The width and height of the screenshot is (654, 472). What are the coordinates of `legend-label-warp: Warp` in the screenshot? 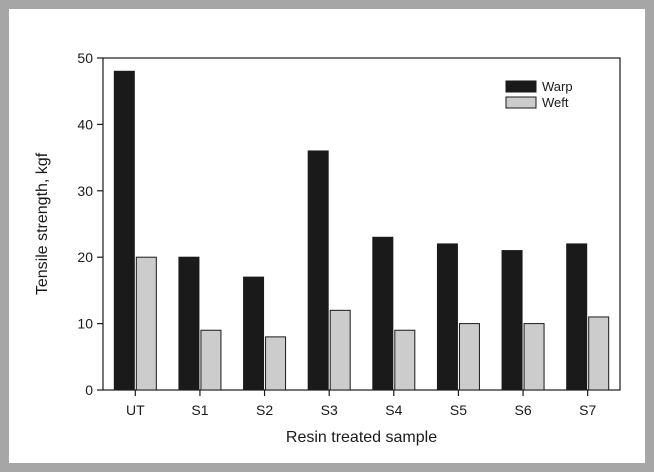 It's located at (557, 86).